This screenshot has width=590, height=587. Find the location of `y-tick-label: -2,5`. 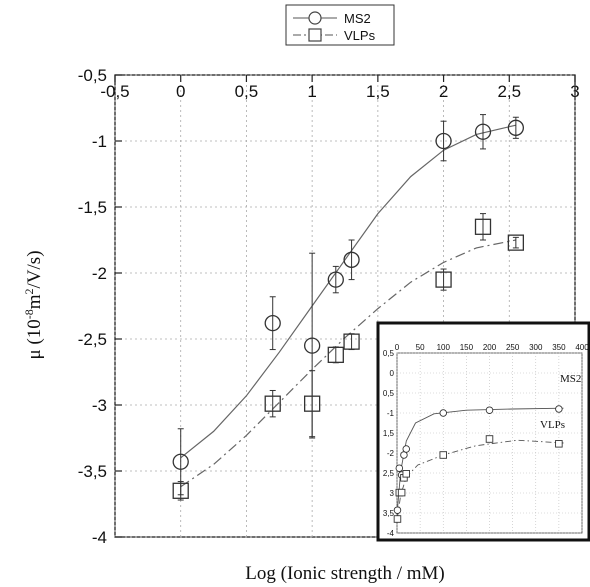

y-tick-label: -2,5 is located at coordinates (92, 339).